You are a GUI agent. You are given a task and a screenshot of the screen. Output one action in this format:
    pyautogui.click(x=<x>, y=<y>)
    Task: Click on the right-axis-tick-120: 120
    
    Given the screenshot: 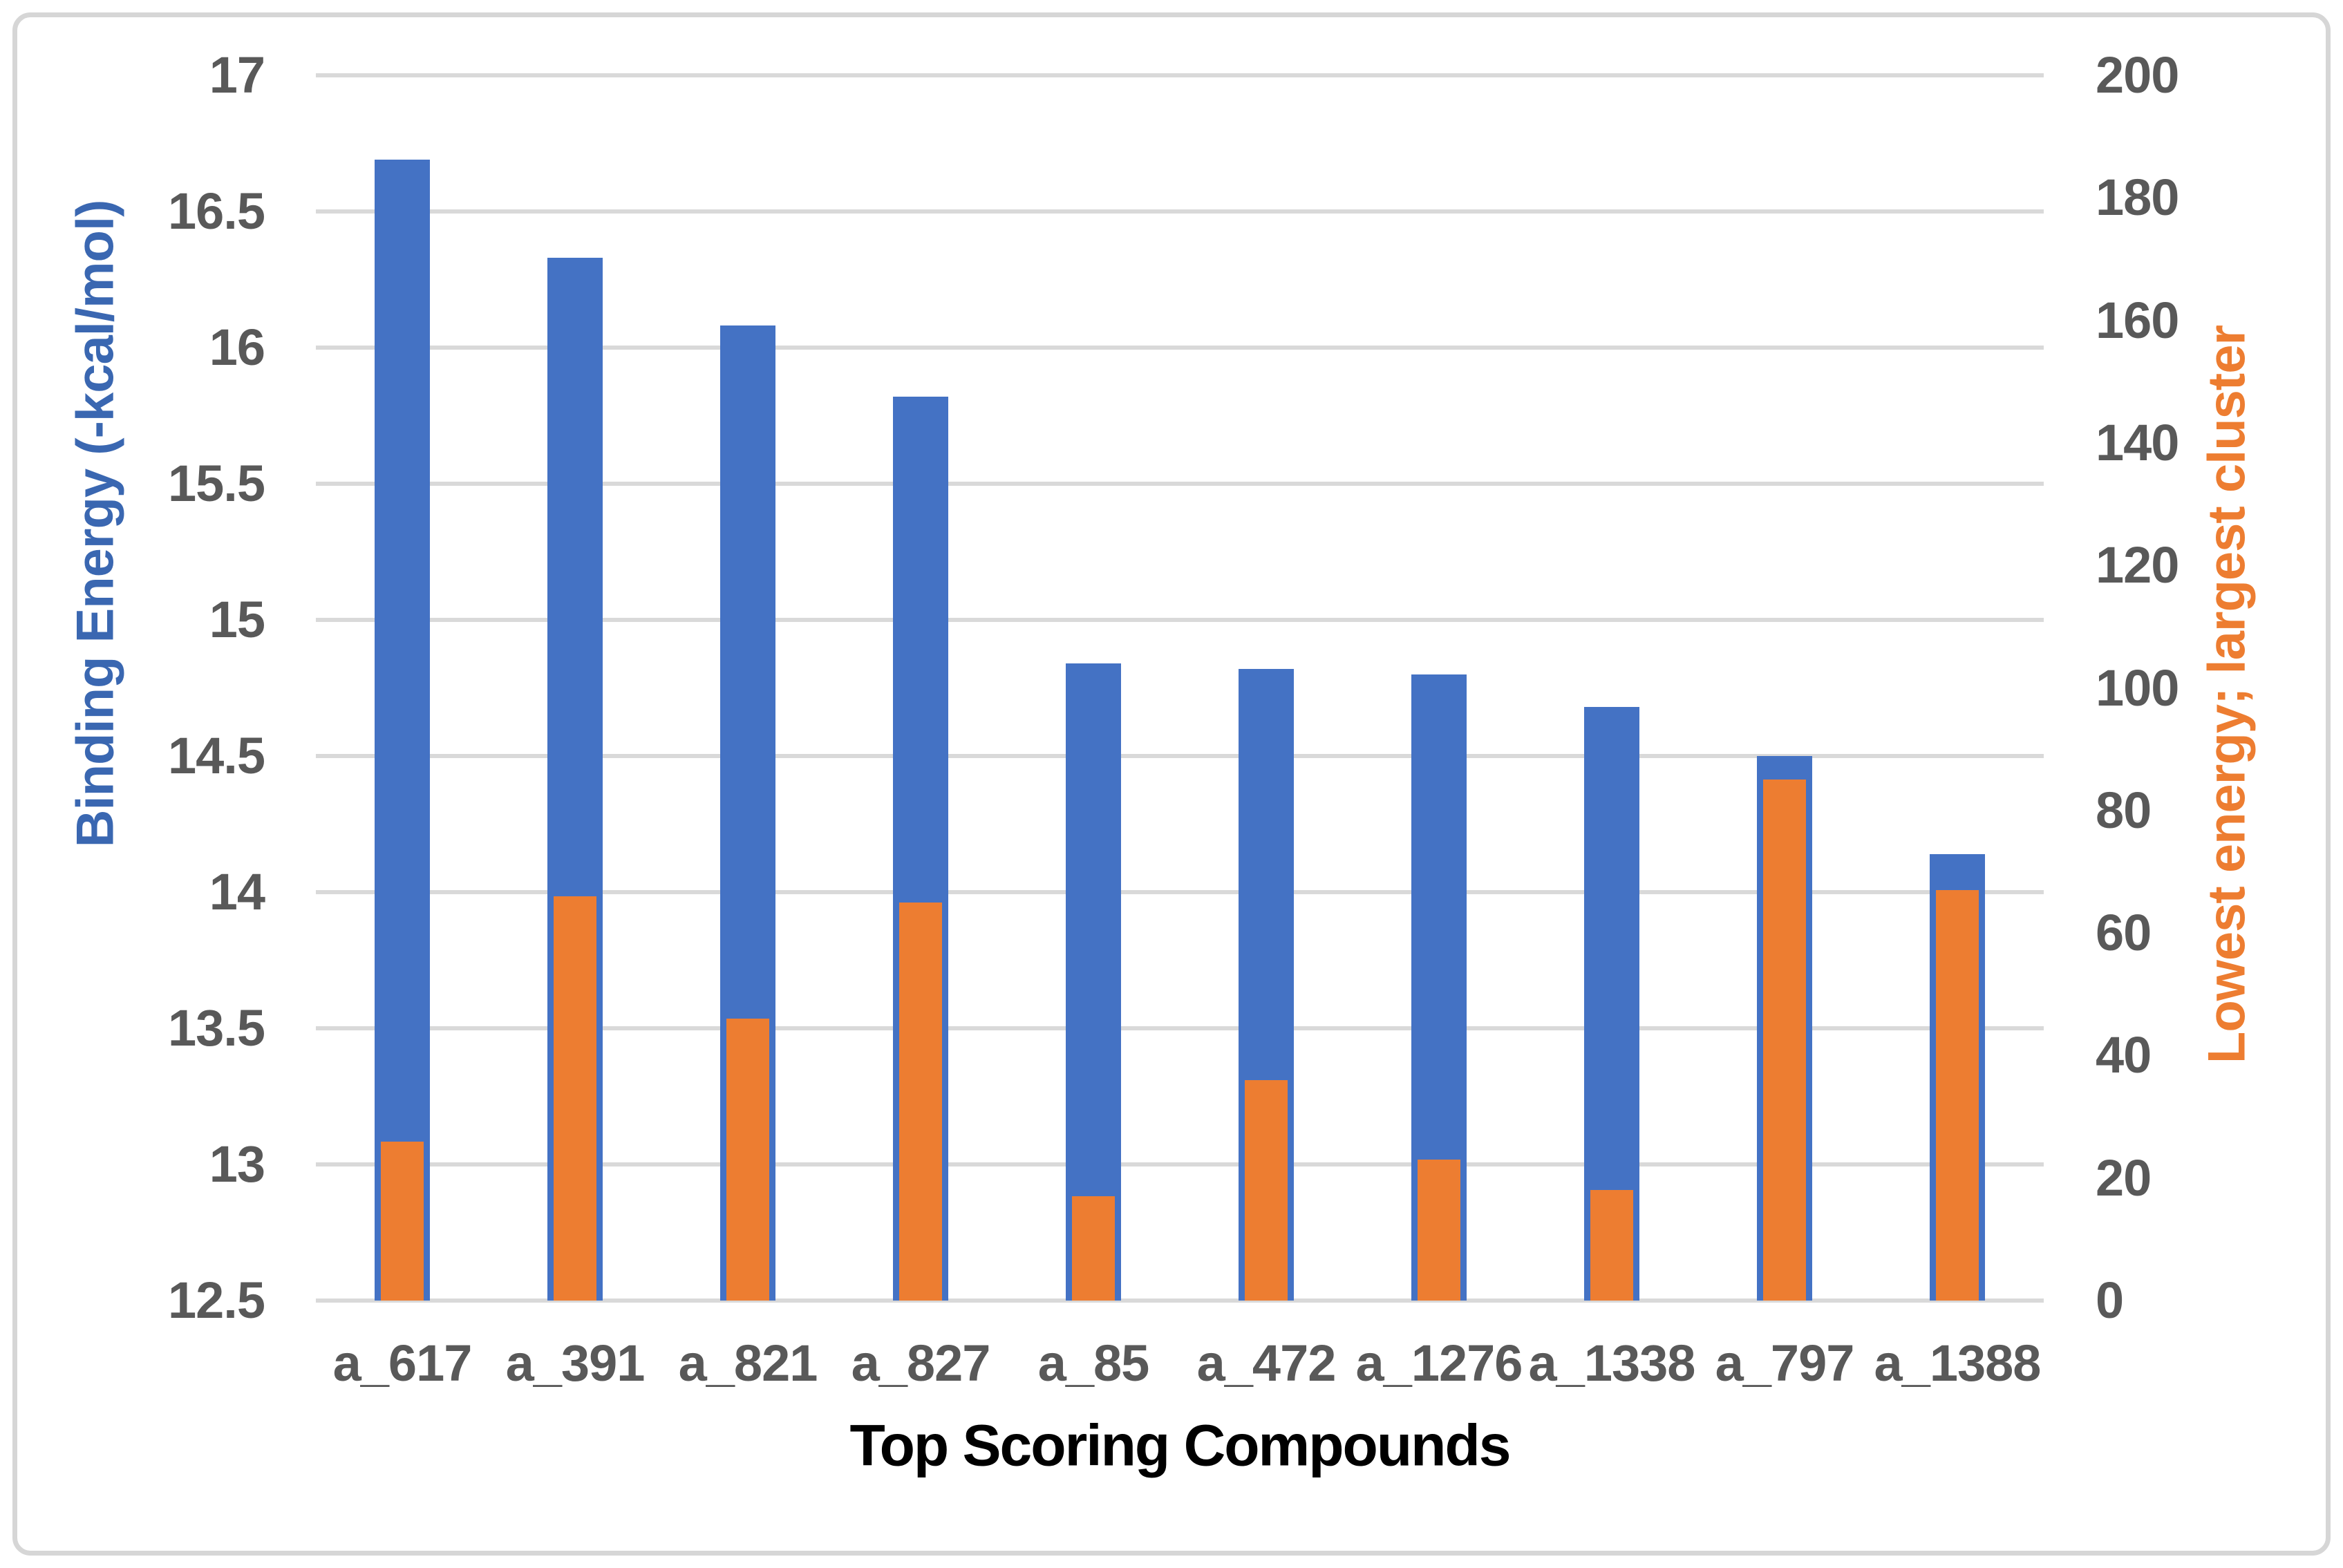 What is the action you would take?
    pyautogui.click(x=2138, y=565)
    